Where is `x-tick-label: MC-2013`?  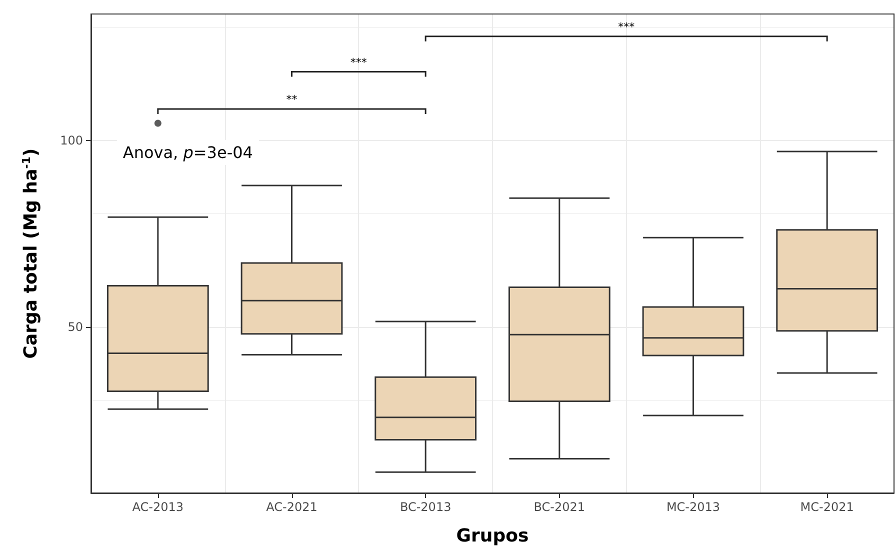
x-tick-label: MC-2013 is located at coordinates (693, 507).